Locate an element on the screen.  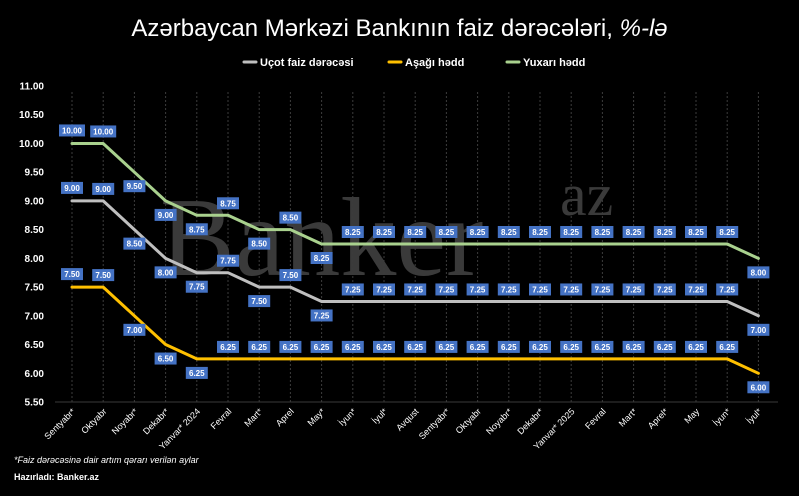
data-label-text: 6.50 is located at coordinates (166, 359).